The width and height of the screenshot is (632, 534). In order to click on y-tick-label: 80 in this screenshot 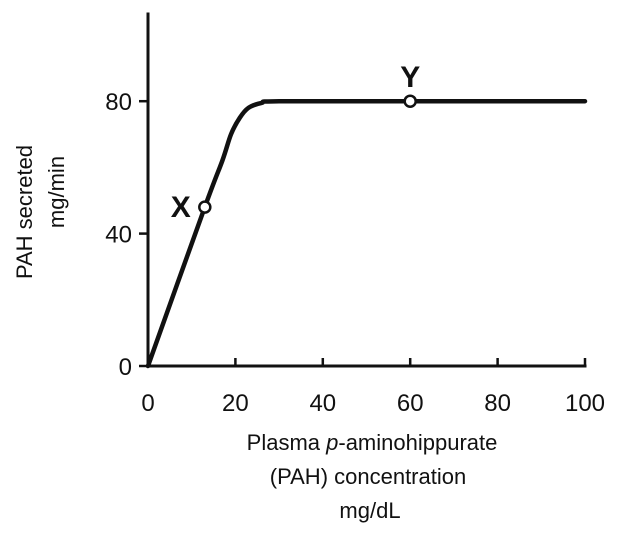, I will do `click(118, 102)`.